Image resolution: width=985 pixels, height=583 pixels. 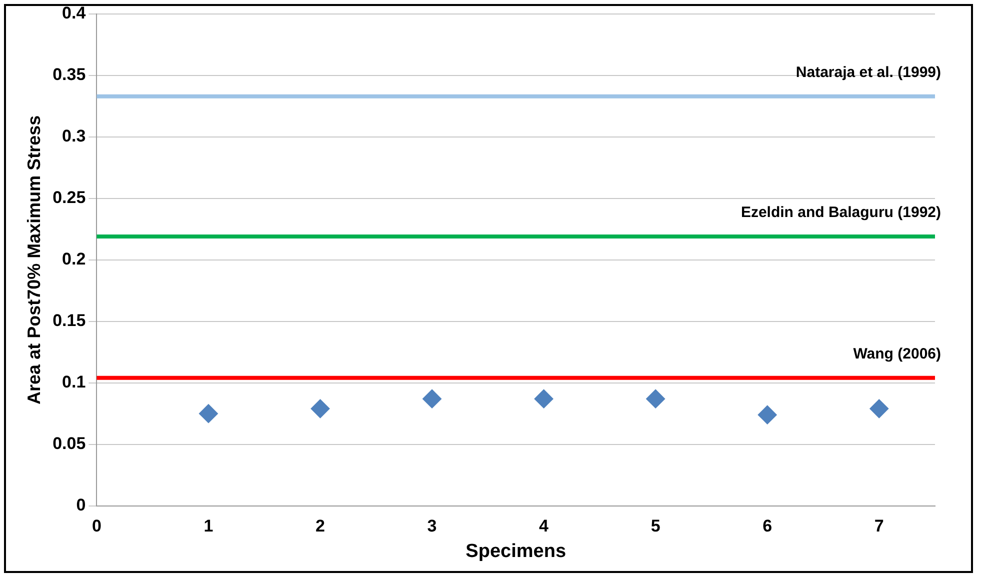 What do you see at coordinates (516, 551) in the screenshot?
I see `x-axis-title: Specimens` at bounding box center [516, 551].